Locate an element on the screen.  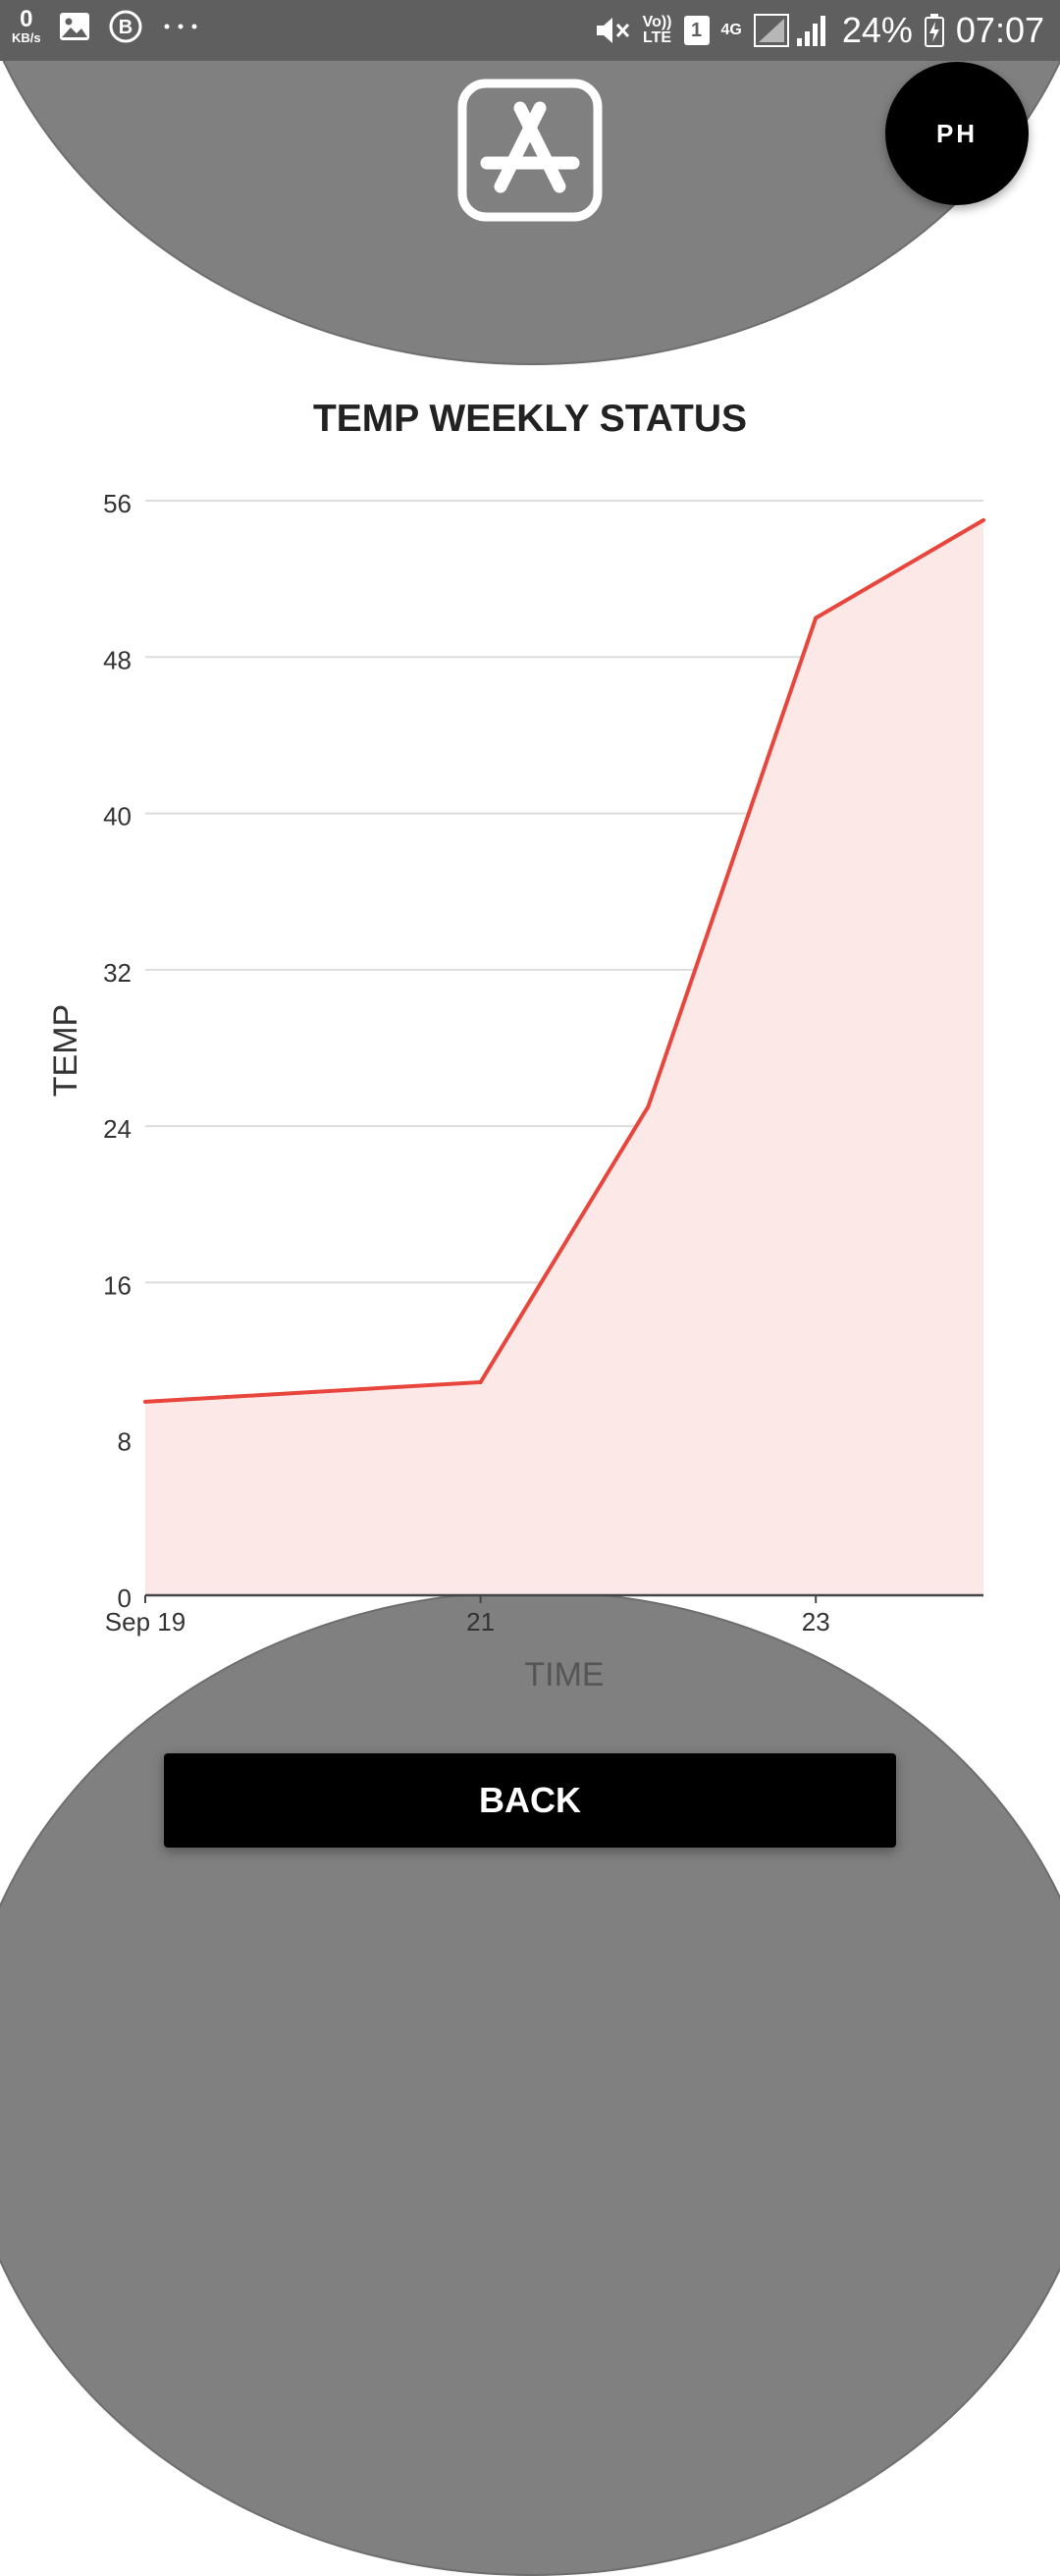
x-tick-labels: Sep 19 21 23 is located at coordinates (467, 1616).